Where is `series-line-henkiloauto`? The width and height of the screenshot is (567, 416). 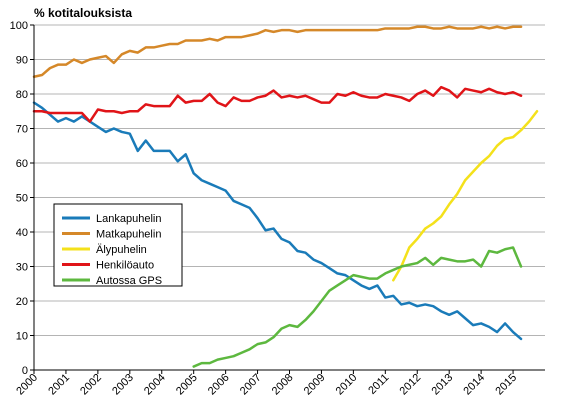
series-line-henkiloauto is located at coordinates (277, 104).